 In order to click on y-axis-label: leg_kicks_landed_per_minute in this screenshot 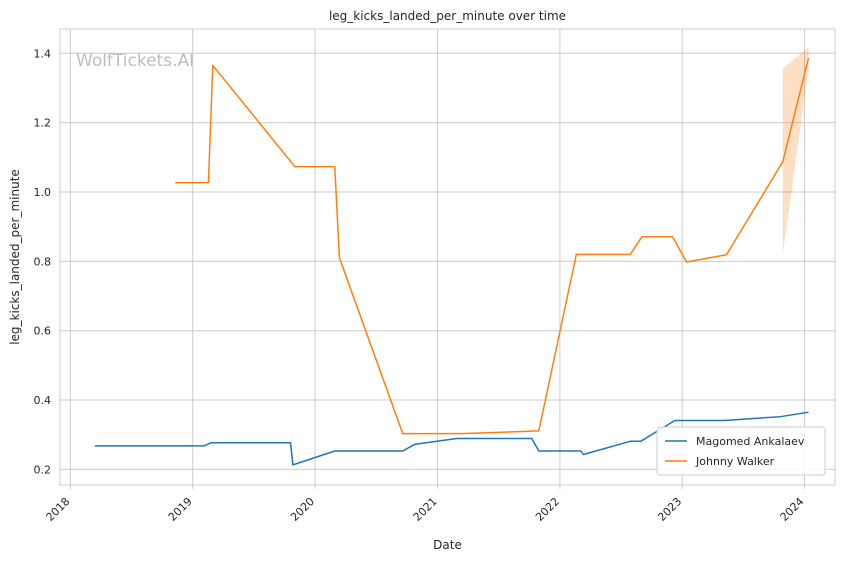, I will do `click(15, 257)`.